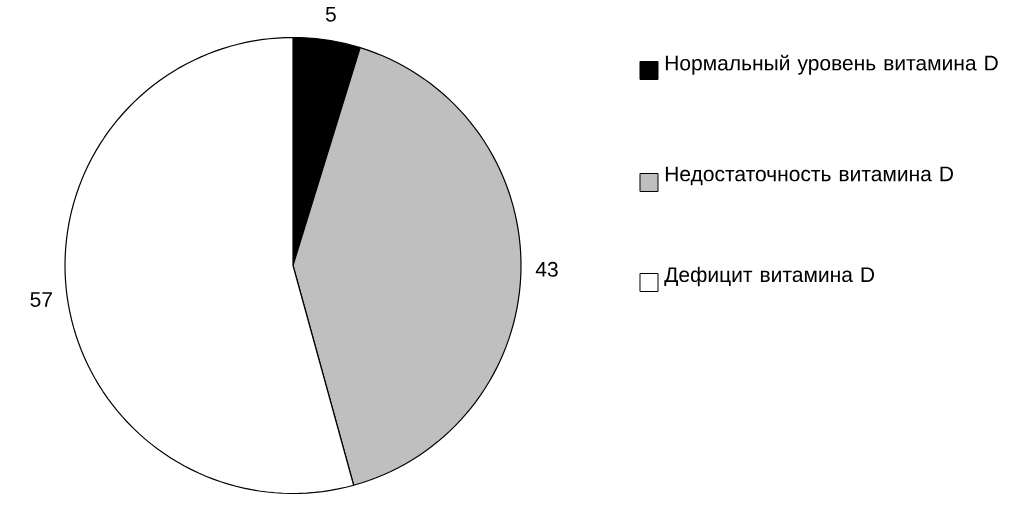 This screenshot has width=1028, height=518. Describe the element at coordinates (769, 276) in the screenshot. I see `legend-label: Дефицит витамина D` at that location.